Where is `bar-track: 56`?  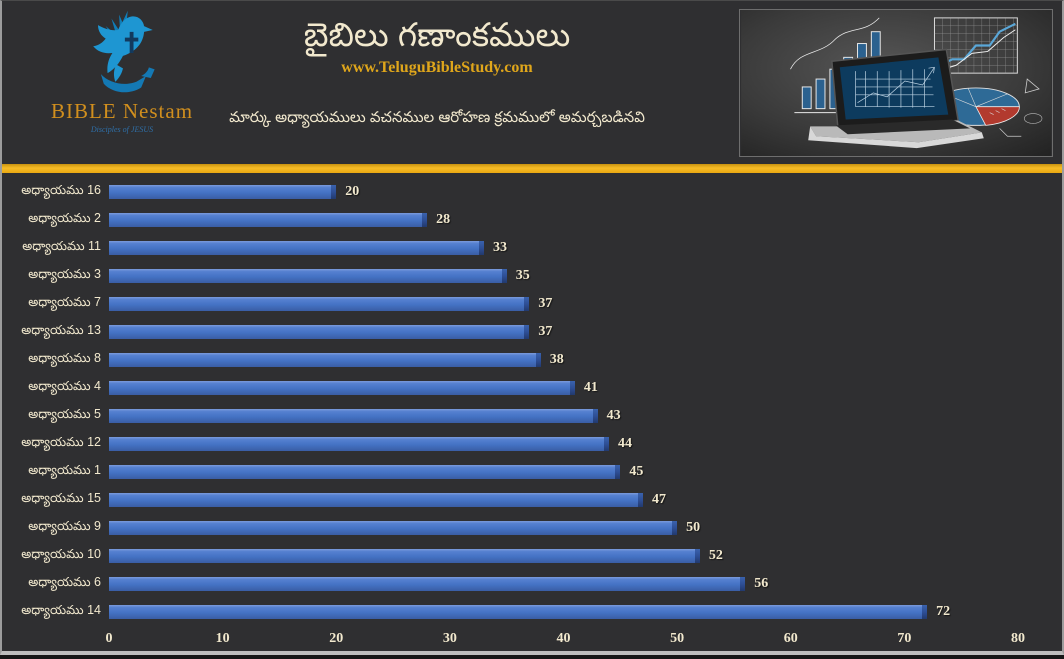 bar-track: 56 is located at coordinates (563, 584).